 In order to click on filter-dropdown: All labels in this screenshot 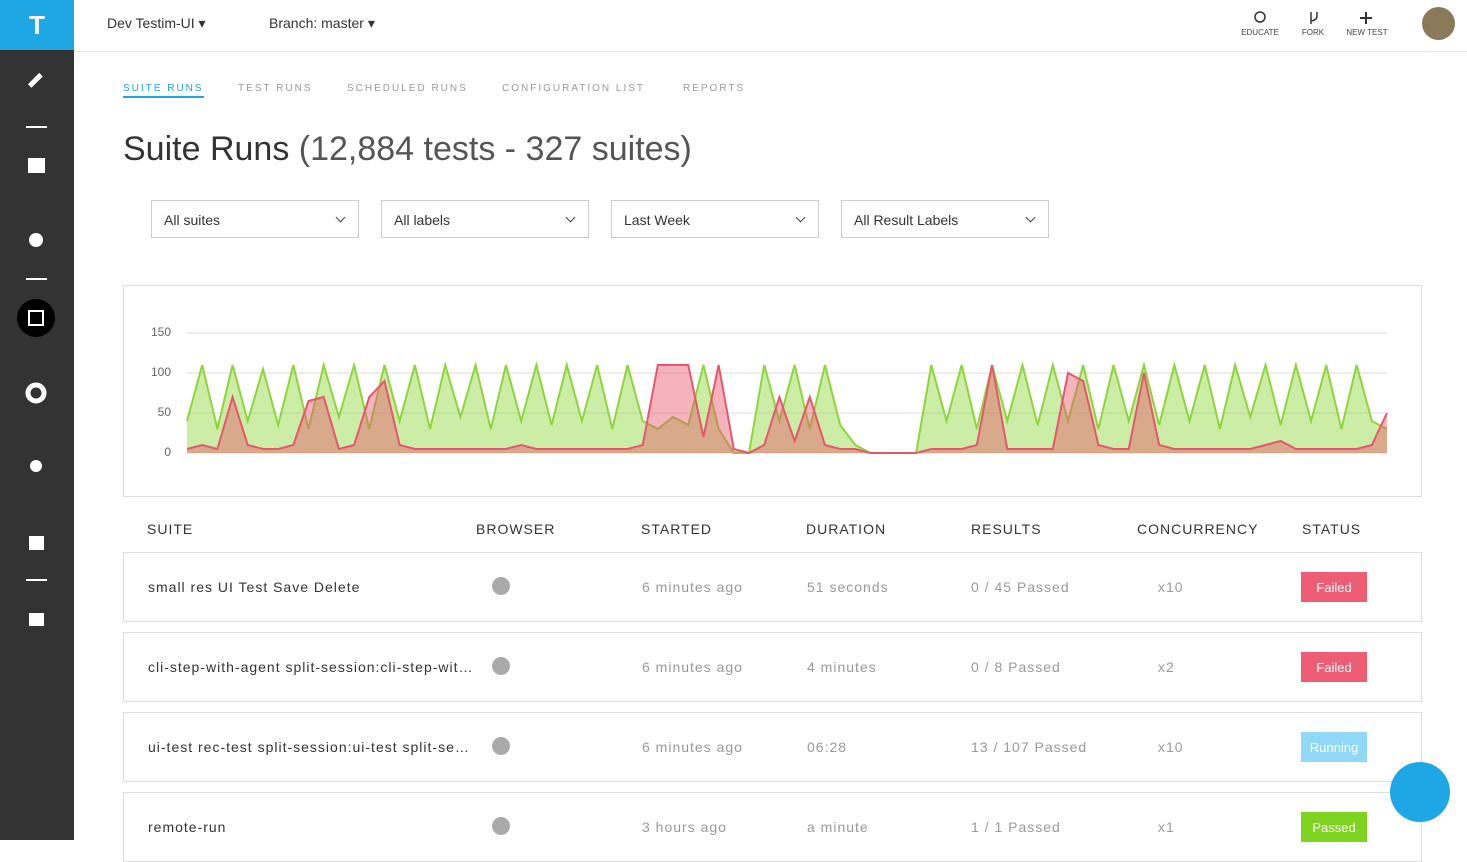, I will do `click(485, 219)`.